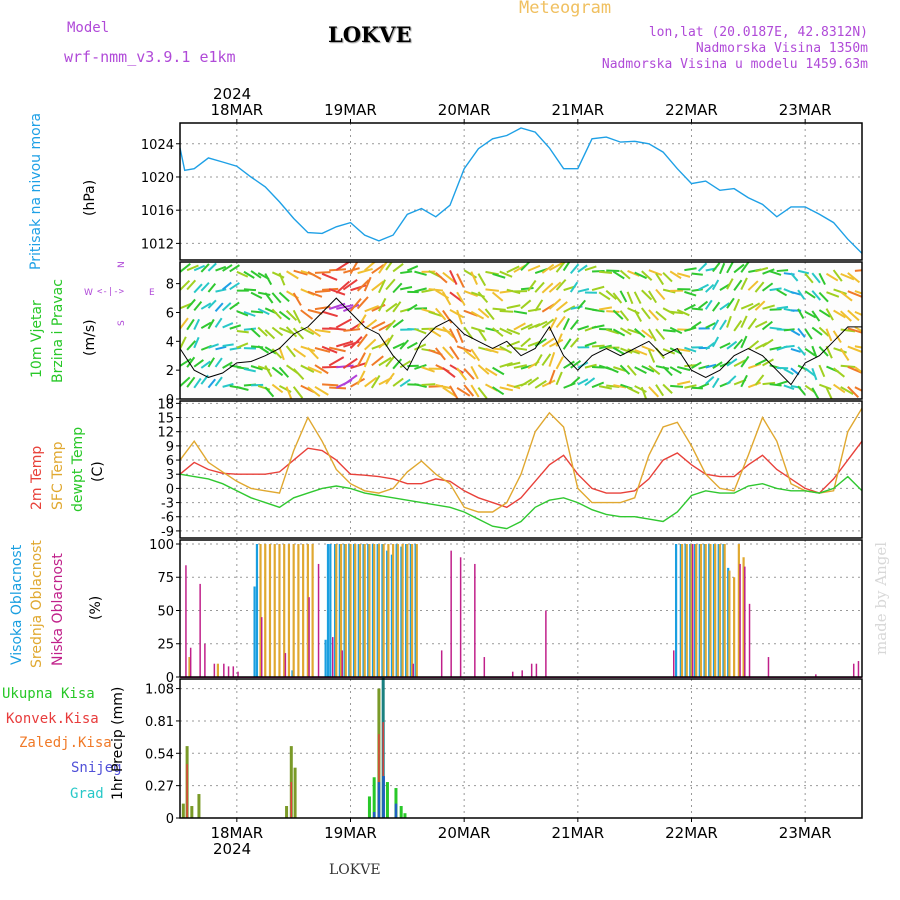 The image size is (900, 900). I want to click on y-tick-label: 25, so click(165, 645).